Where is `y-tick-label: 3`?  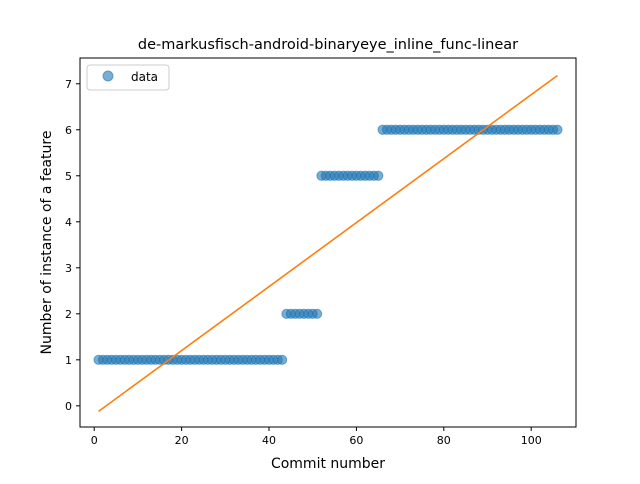 y-tick-label: 3 is located at coordinates (68, 268).